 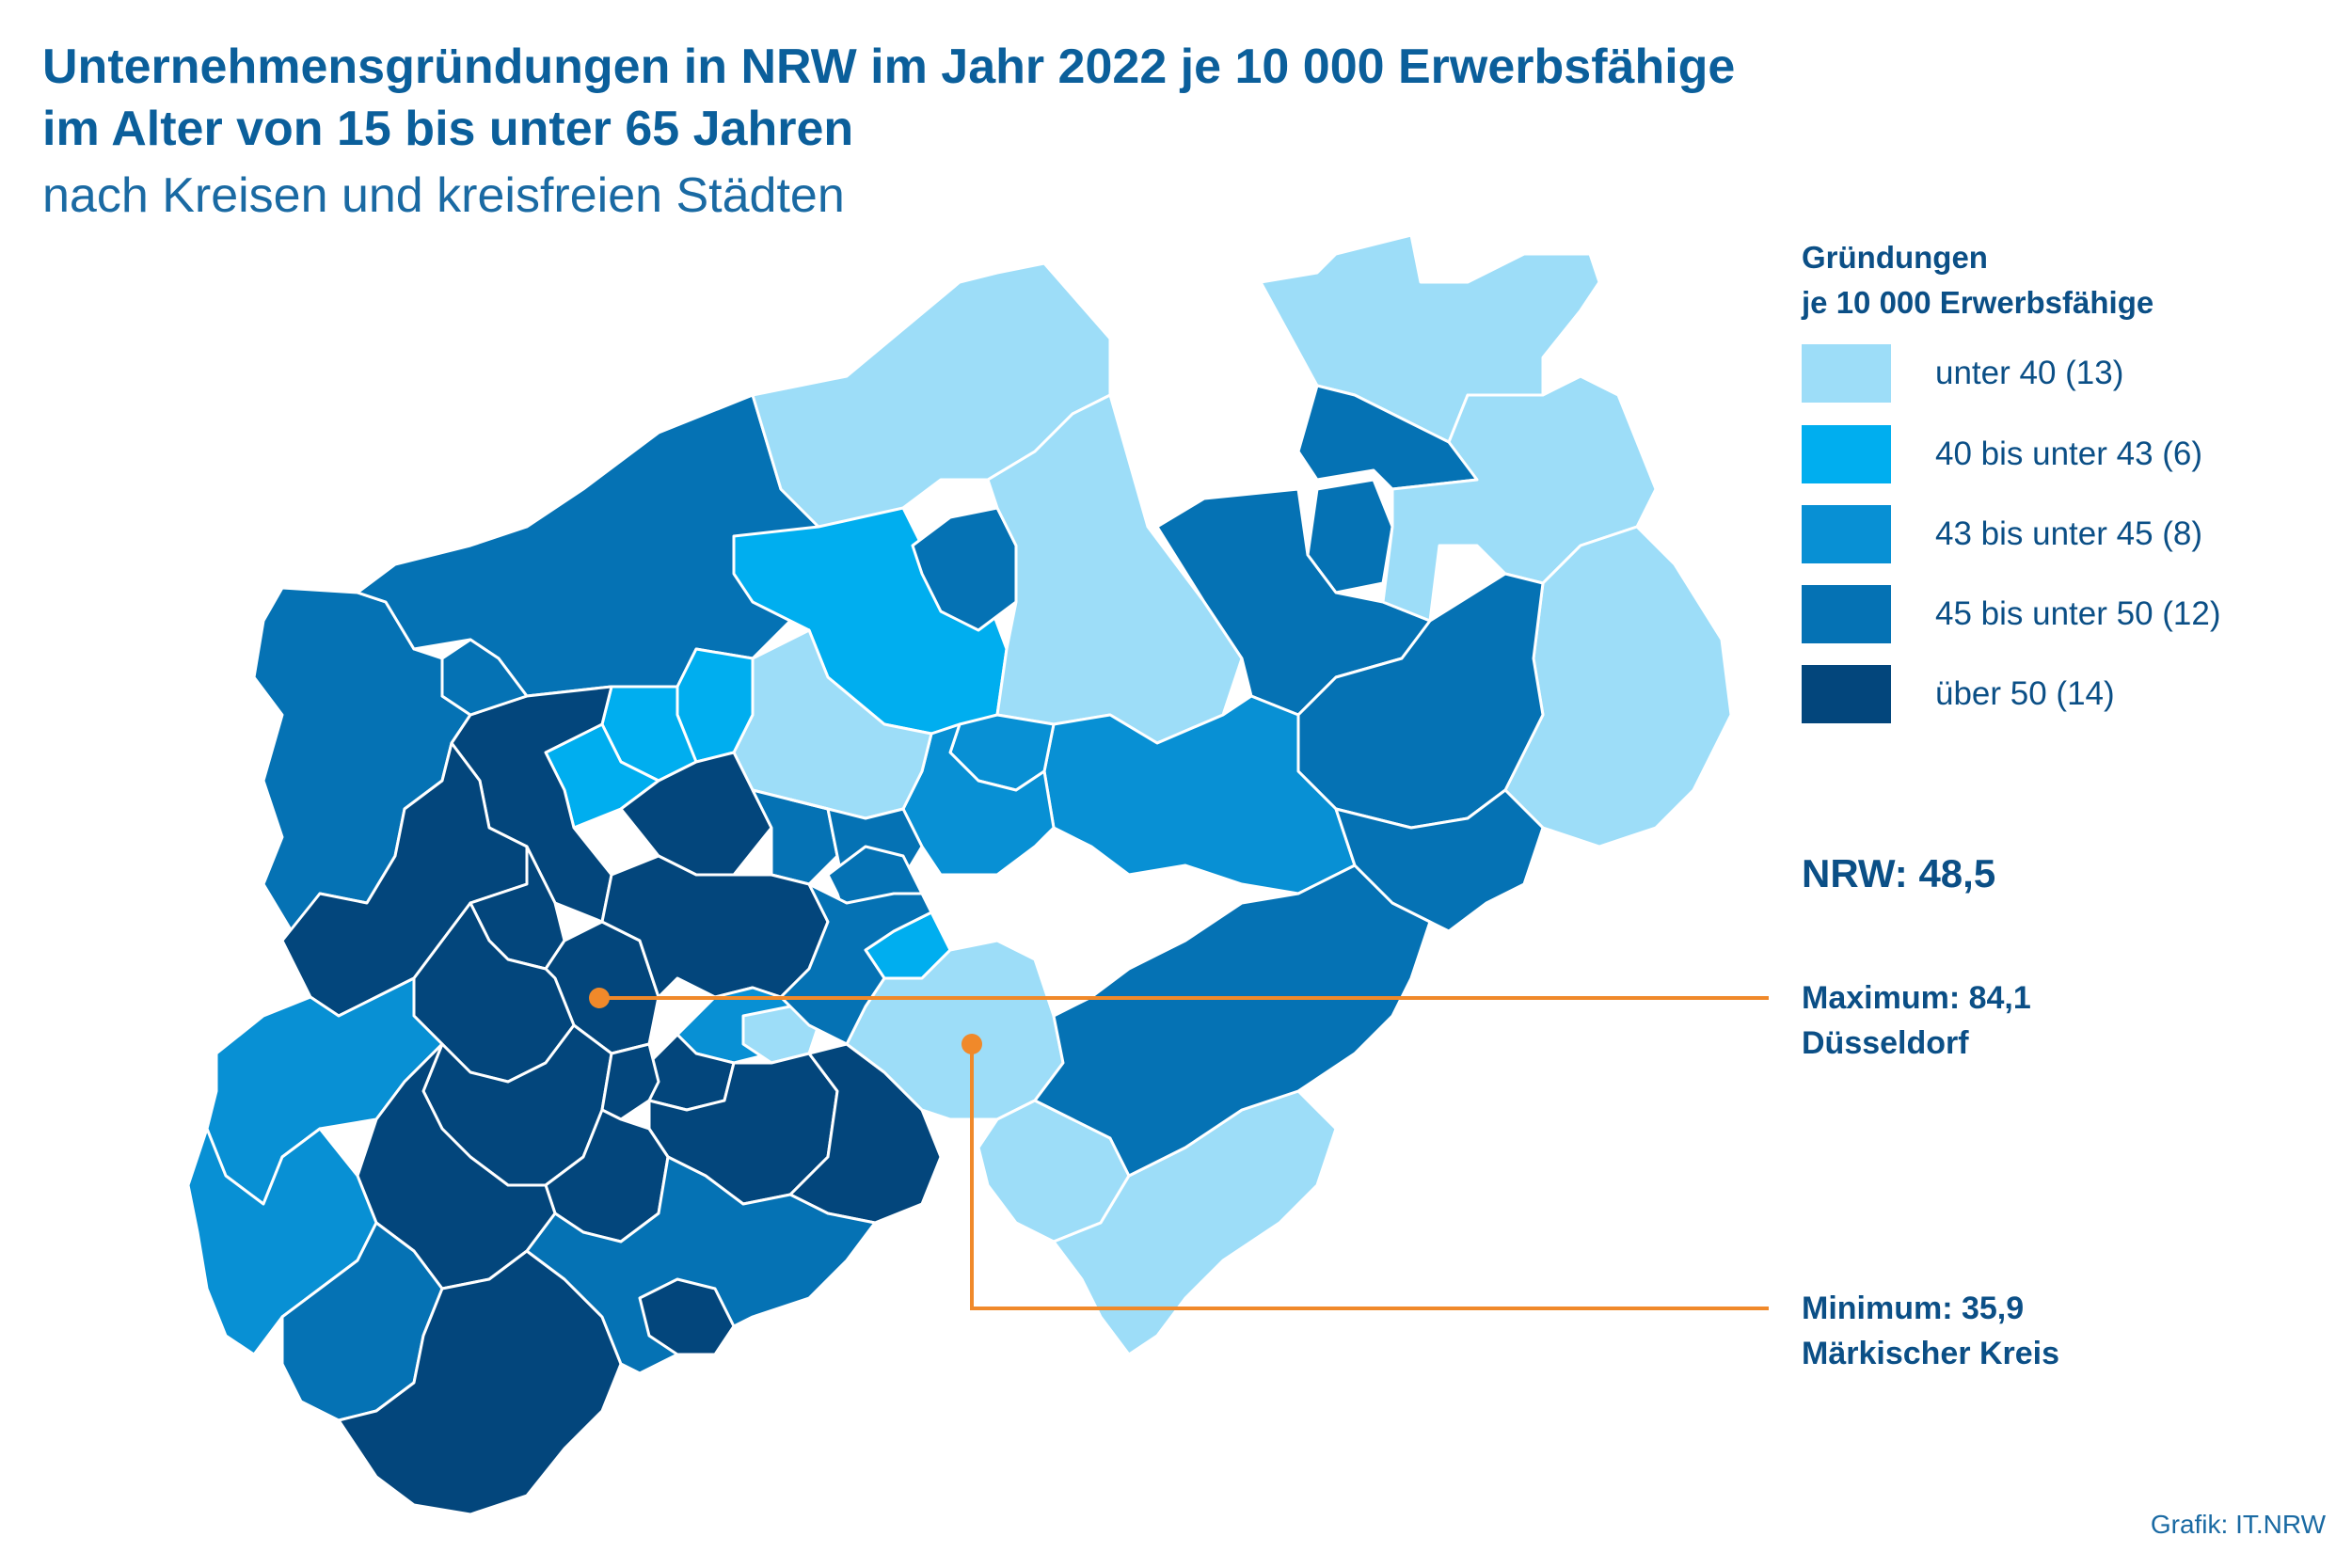 What do you see at coordinates (1895, 257) in the screenshot?
I see `legend-title-line-1: Gründungen` at bounding box center [1895, 257].